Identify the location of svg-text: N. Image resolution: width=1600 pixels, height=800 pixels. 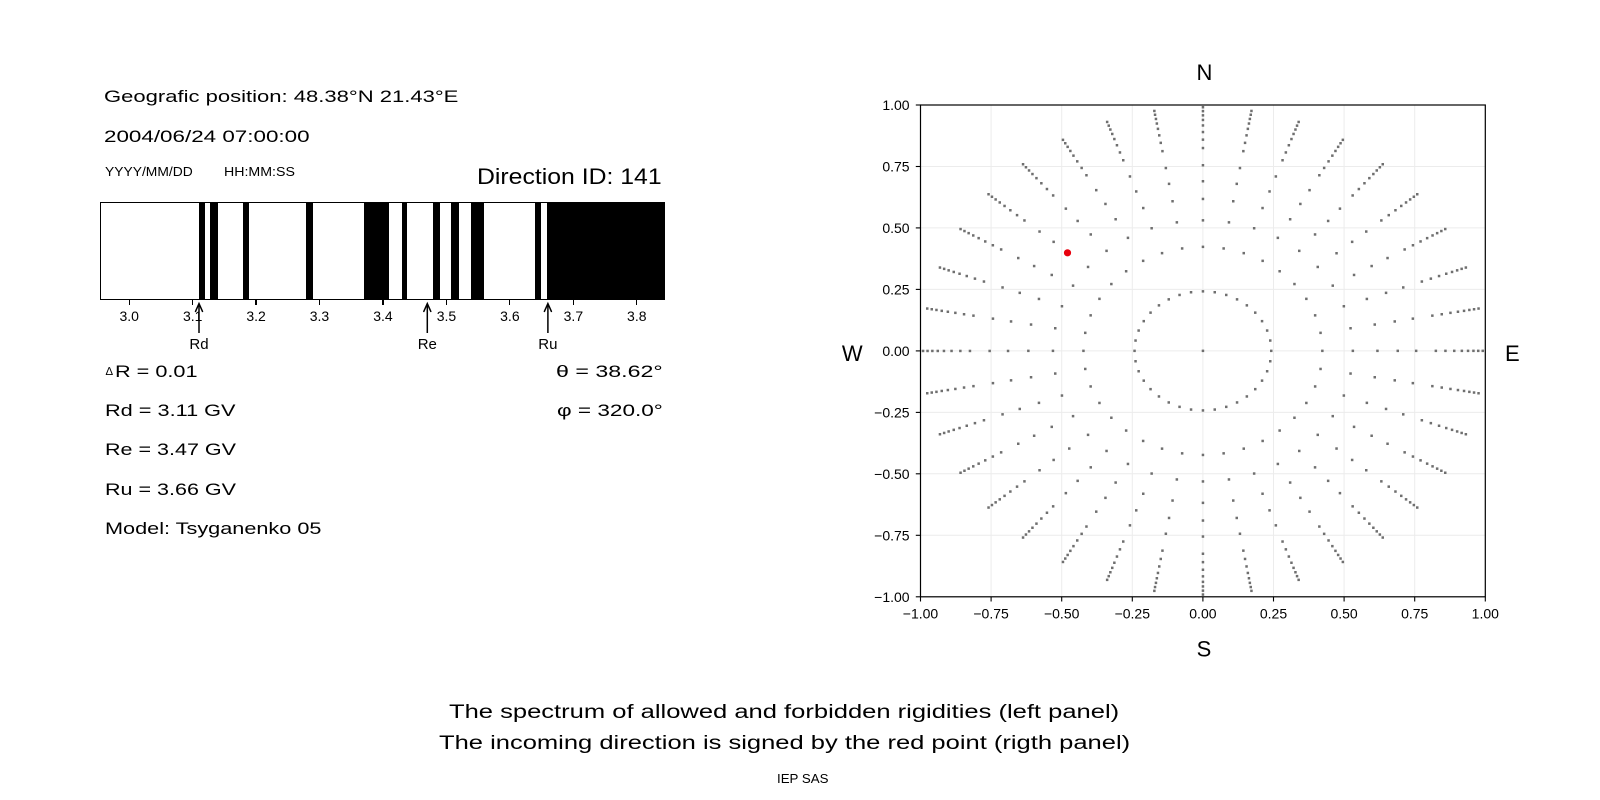
(1204, 72).